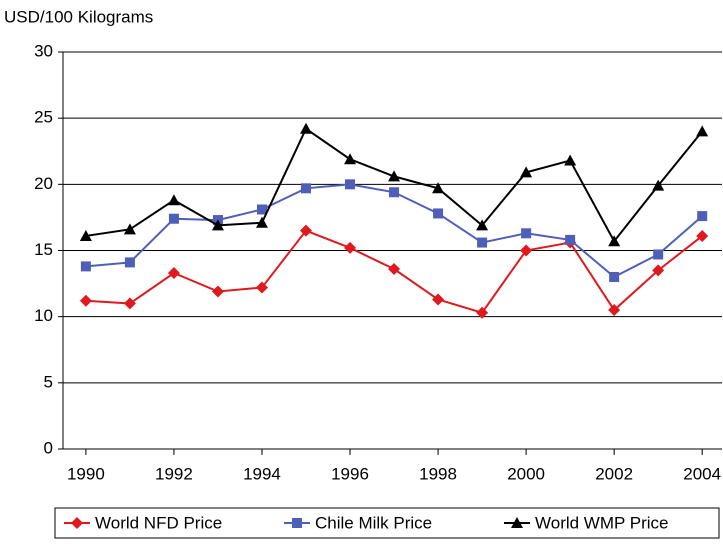 Image resolution: width=723 pixels, height=545 pixels. Describe the element at coordinates (43, 117) in the screenshot. I see `y-tick-label: 25` at that location.